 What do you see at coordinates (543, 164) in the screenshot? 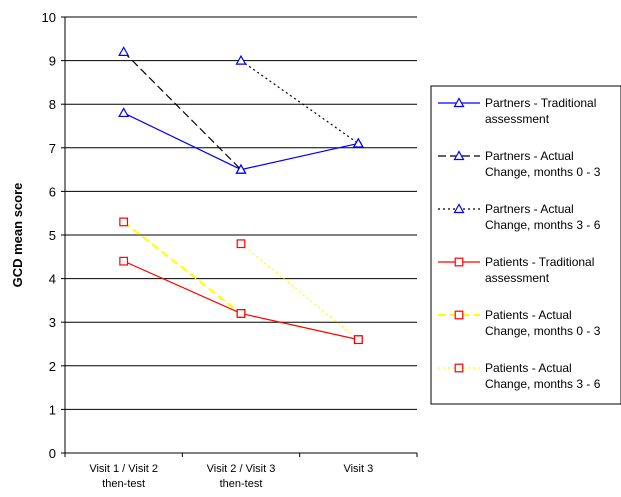
I see `legend-entry-1: Partners - Actual Change, months 0 - 3` at bounding box center [543, 164].